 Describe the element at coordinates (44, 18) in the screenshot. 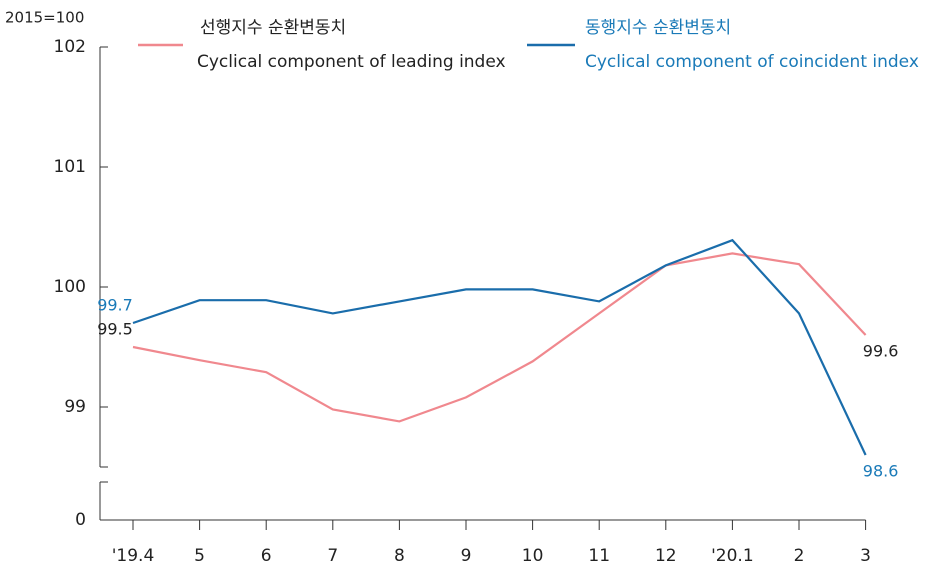

I see `unit-label: 2015=100` at that location.